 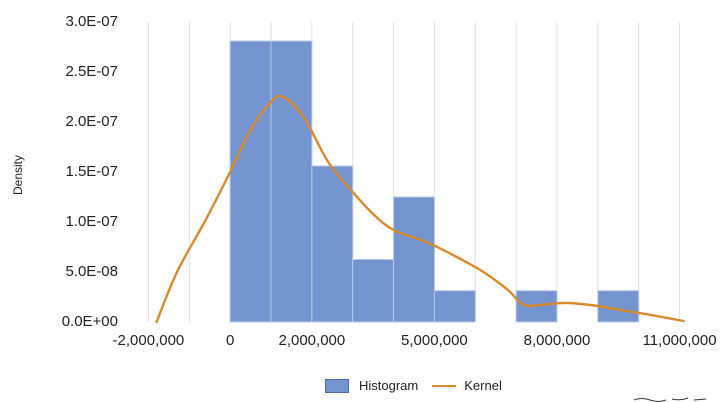 I want to click on legend: Histogram Kernel, so click(x=413, y=385).